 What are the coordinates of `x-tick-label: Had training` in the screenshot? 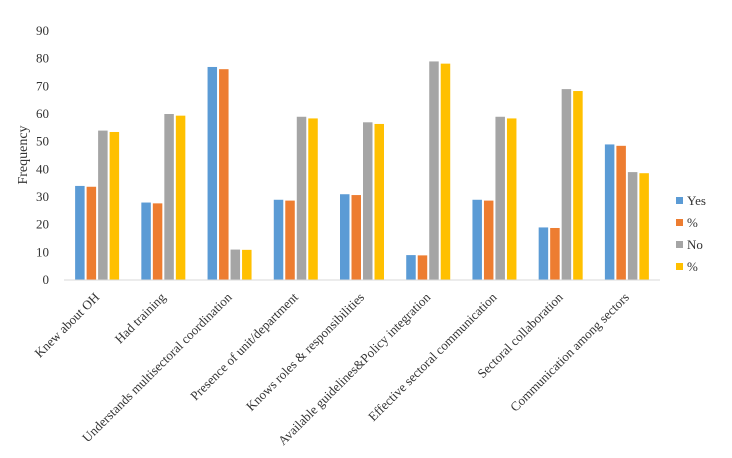 It's located at (140, 317).